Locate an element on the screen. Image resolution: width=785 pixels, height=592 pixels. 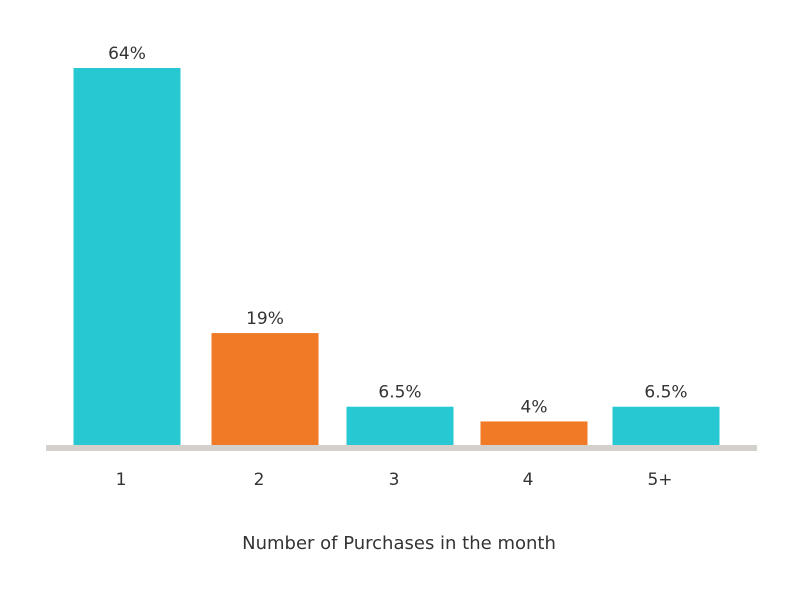
x-tick-label-3: 3 is located at coordinates (394, 480).